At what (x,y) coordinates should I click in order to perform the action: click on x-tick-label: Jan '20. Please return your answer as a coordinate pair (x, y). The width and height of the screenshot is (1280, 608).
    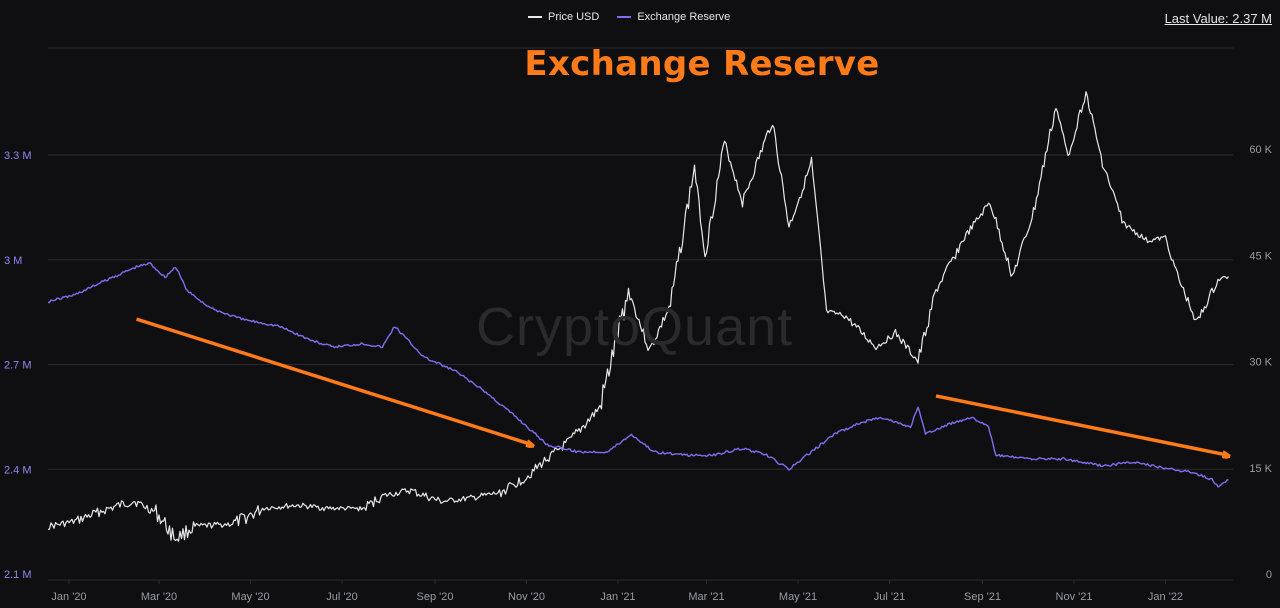
    Looking at the image, I should click on (68, 597).